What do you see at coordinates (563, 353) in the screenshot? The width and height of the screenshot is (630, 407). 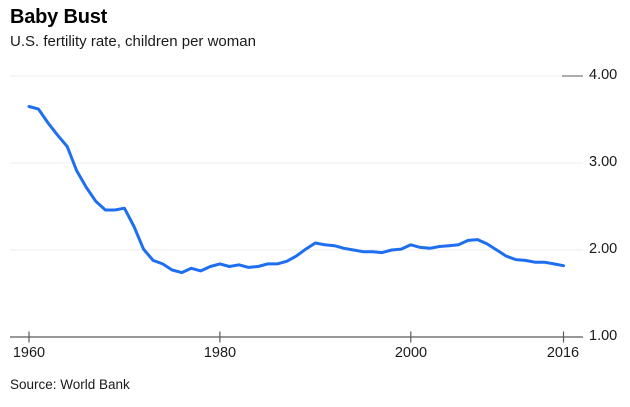 I see `x-axis-label: 2016` at bounding box center [563, 353].